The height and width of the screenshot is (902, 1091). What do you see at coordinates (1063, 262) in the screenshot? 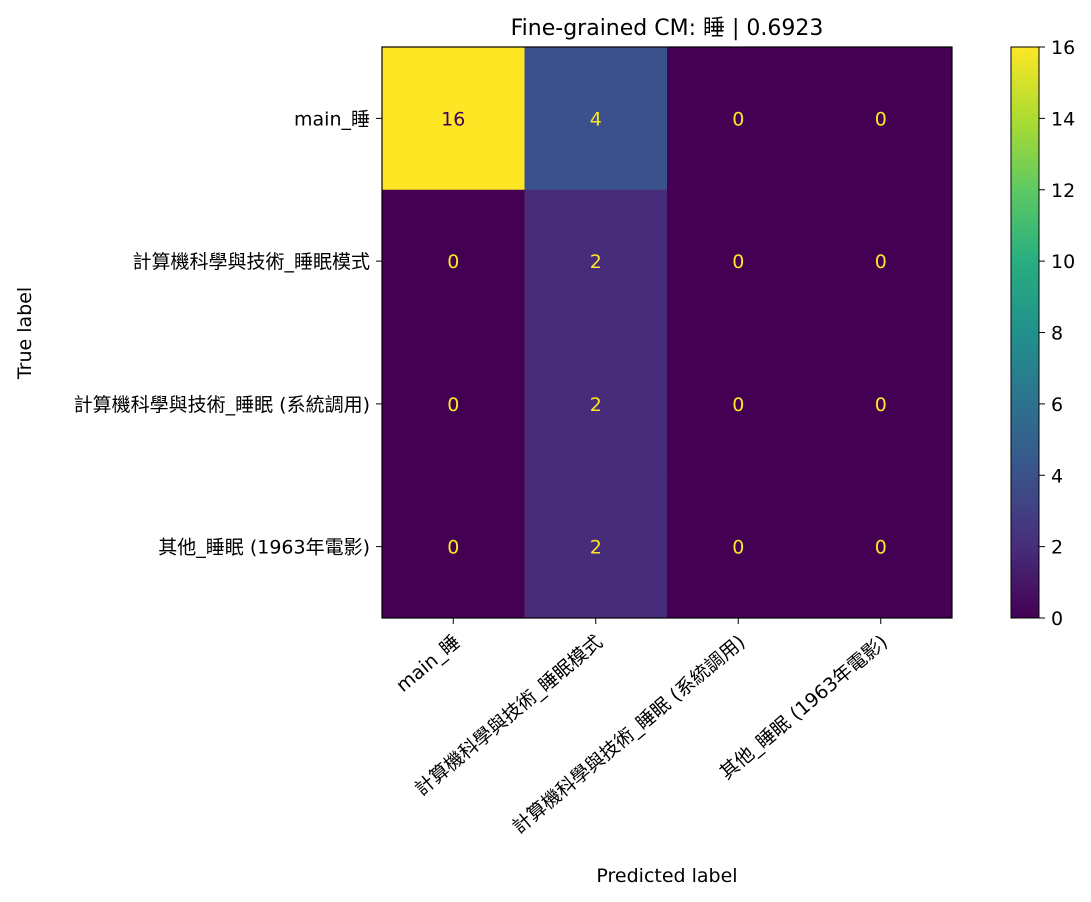
I see `colorbar-tick-label: 10` at bounding box center [1063, 262].